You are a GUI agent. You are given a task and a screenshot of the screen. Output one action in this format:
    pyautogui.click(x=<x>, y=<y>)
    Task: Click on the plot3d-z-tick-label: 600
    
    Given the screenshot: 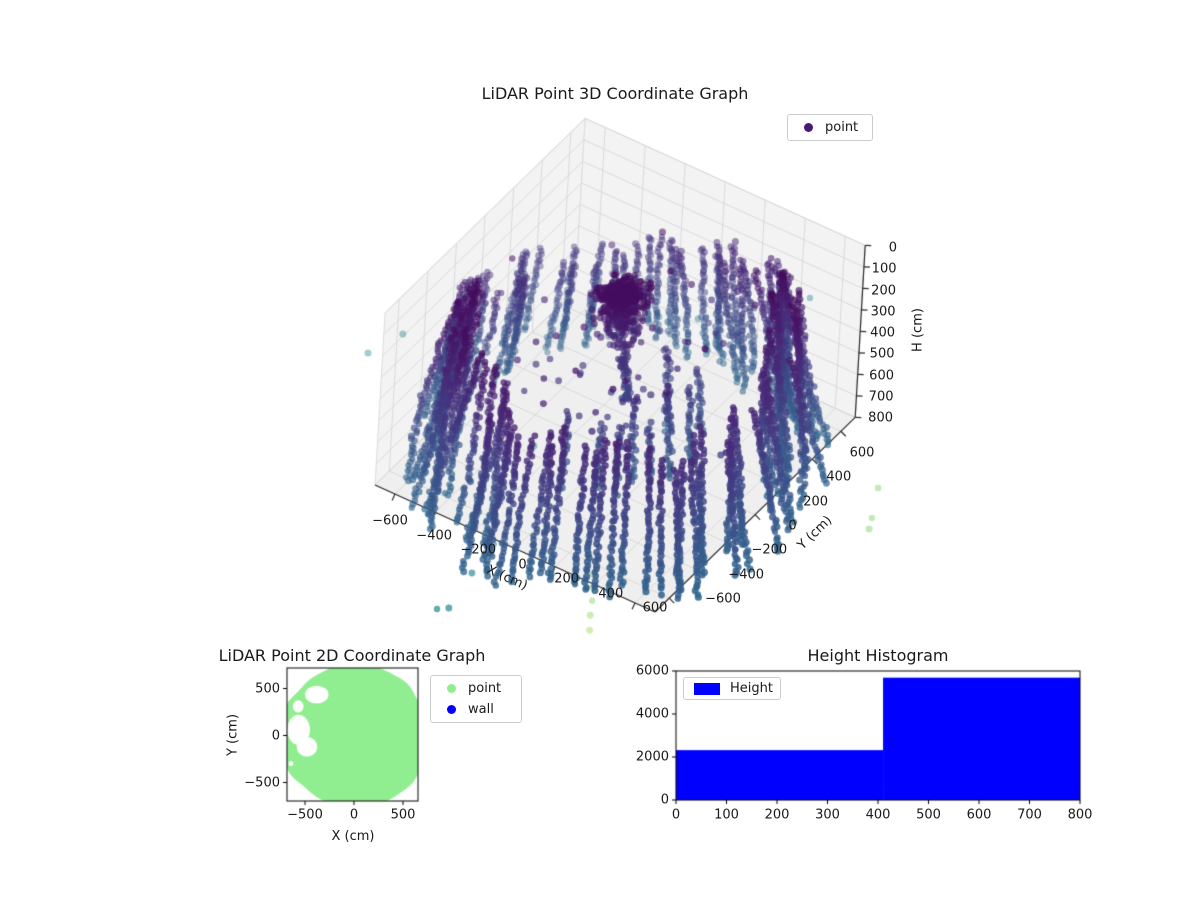 What is the action you would take?
    pyautogui.click(x=881, y=375)
    